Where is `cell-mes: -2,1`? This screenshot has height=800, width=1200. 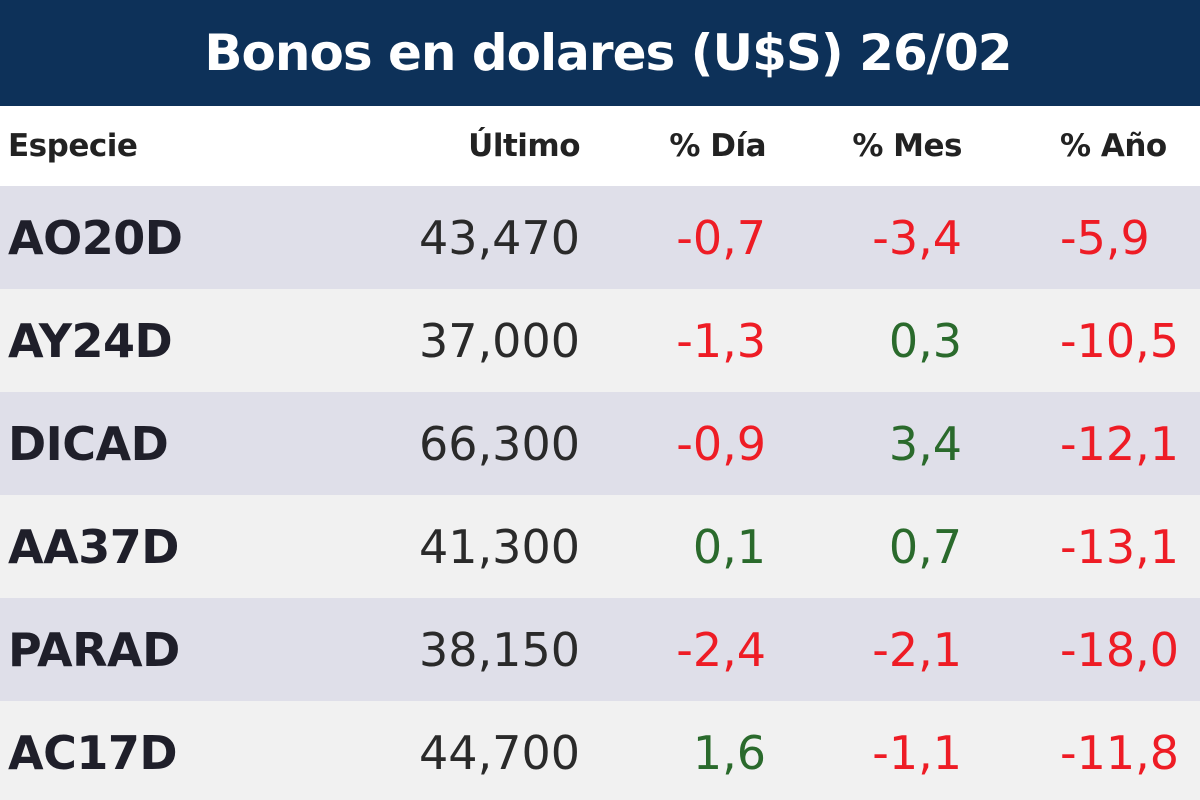
cell-mes: -2,1 is located at coordinates (917, 649).